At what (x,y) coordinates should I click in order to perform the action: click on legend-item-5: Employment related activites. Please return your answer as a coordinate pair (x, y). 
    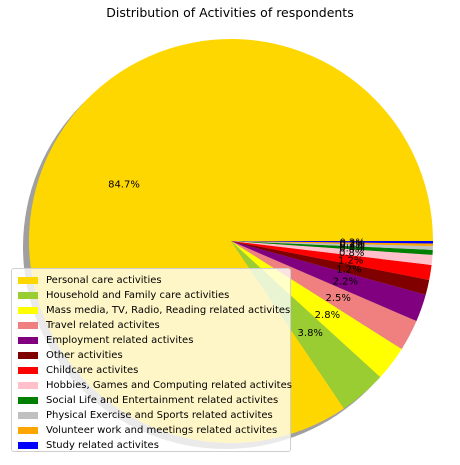
    Looking at the image, I should click on (151, 340).